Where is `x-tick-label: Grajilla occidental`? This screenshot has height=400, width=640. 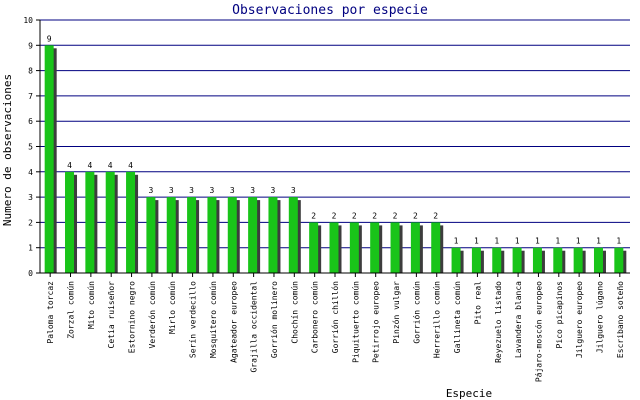
x-tick-label: Grajilla occidental is located at coordinates (254, 327).